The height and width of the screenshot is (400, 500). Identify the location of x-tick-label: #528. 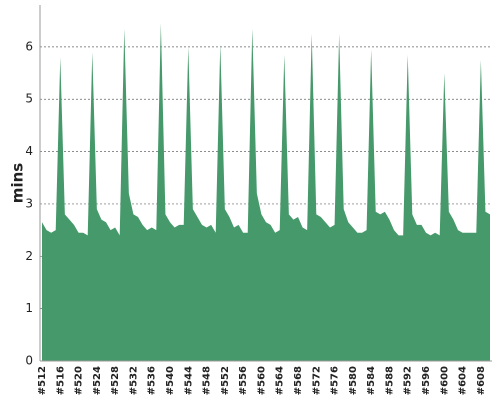
(115, 380).